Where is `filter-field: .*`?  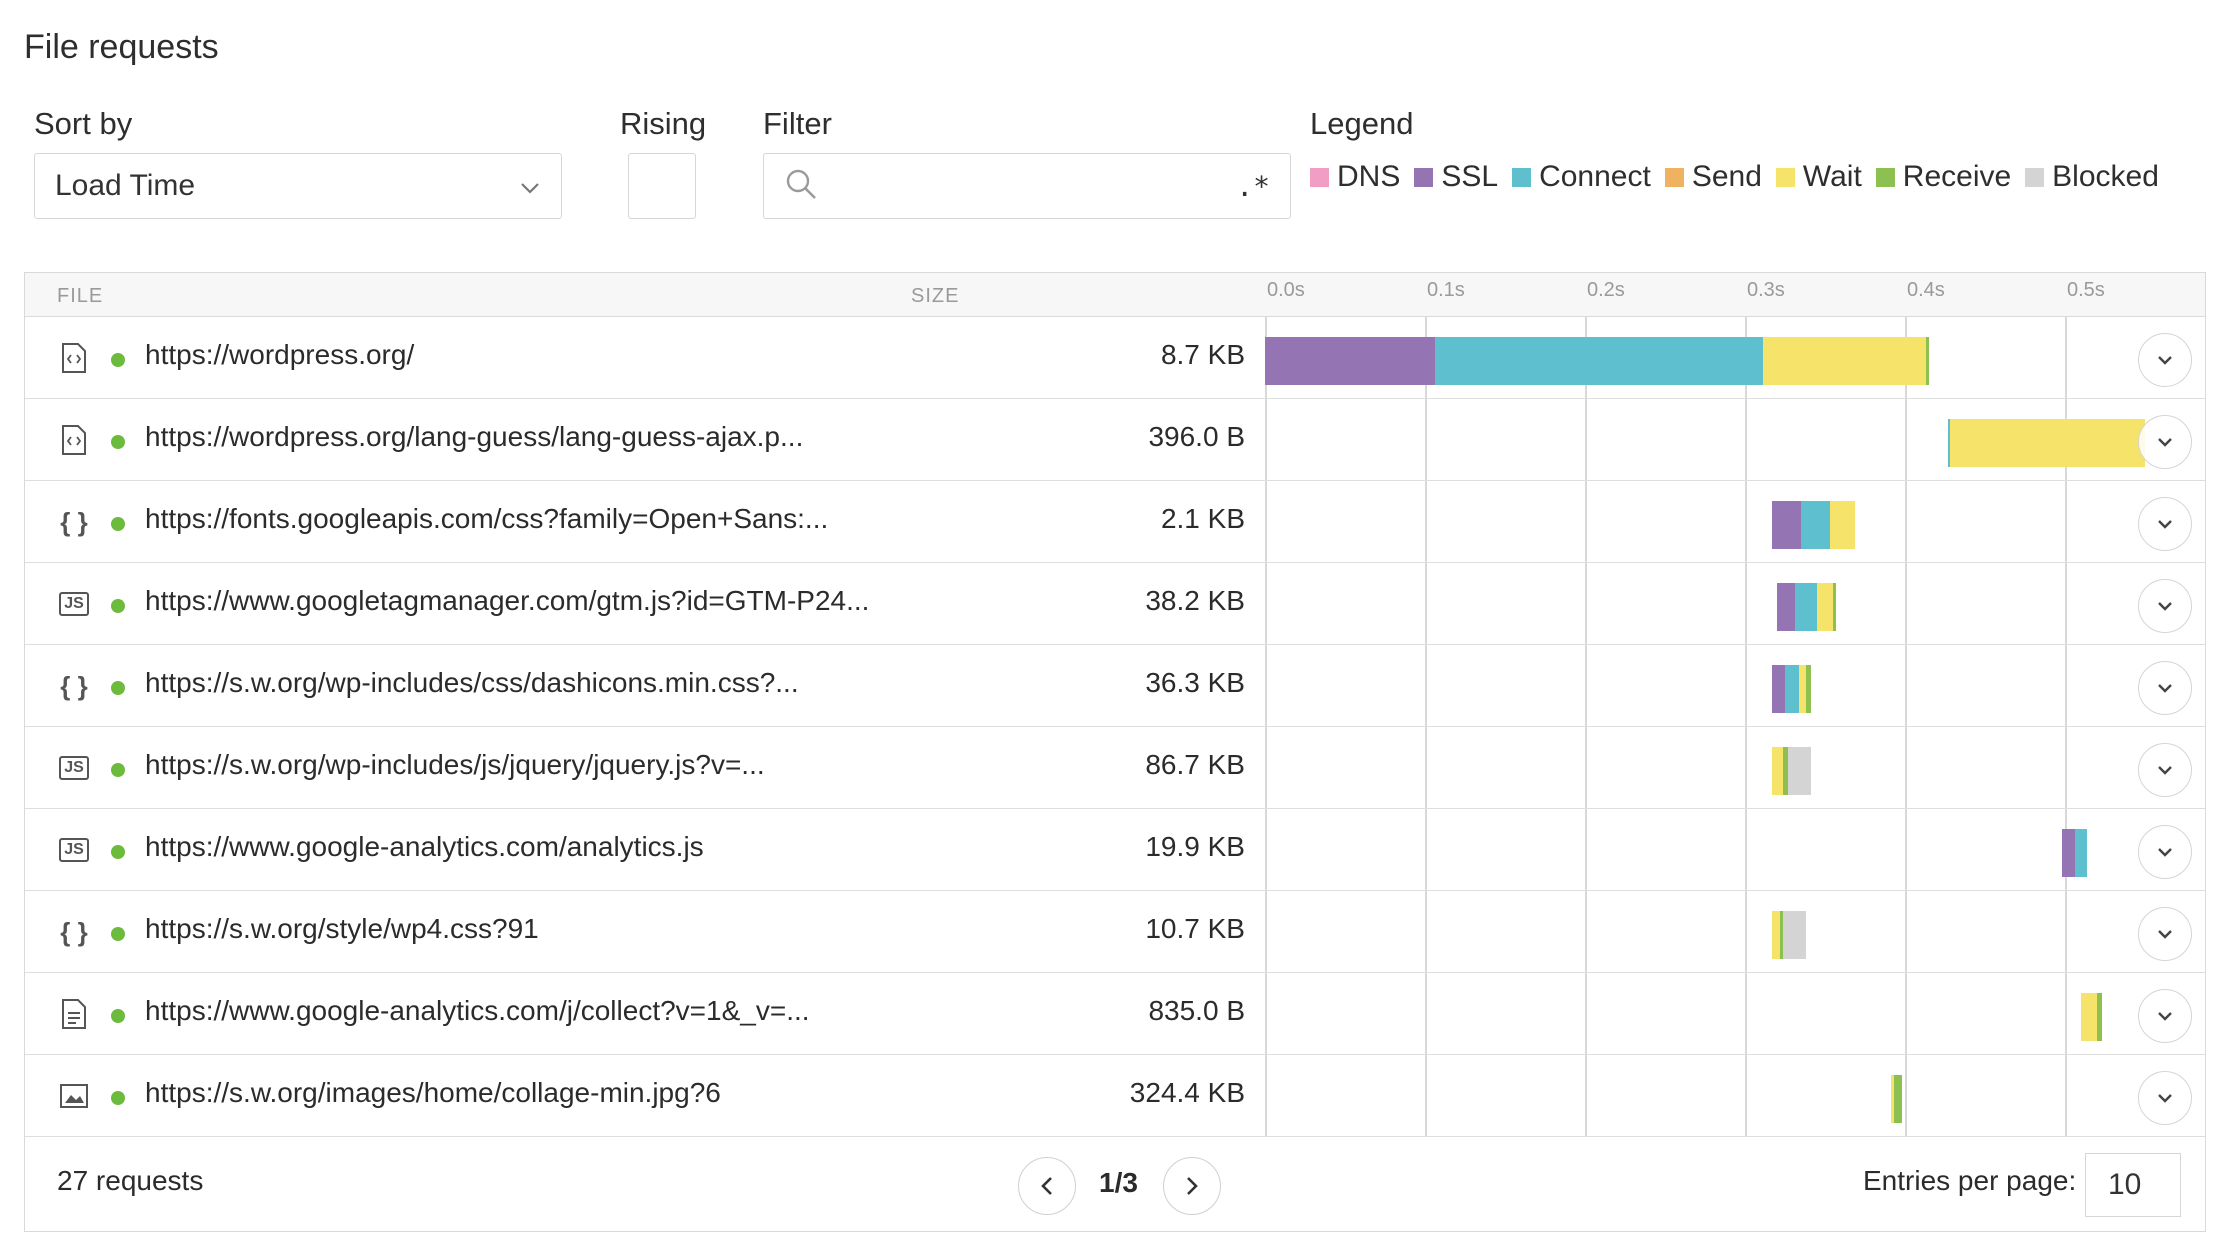 filter-field: .* is located at coordinates (1027, 186).